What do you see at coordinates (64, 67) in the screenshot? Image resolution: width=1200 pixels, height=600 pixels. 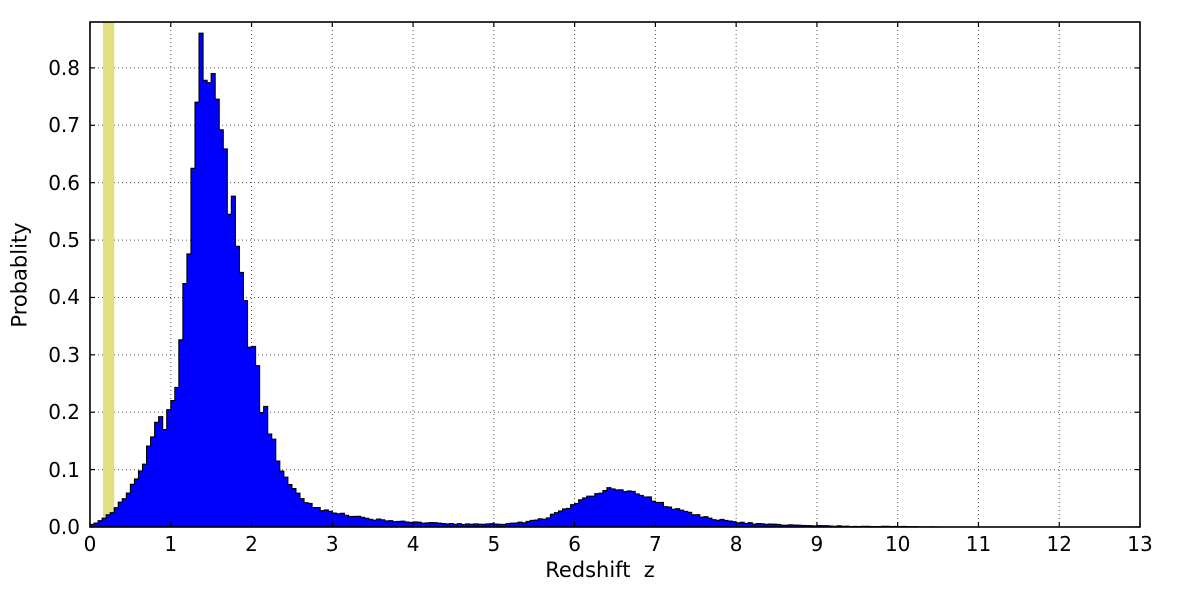 I see `y-tick-label: 0.8` at bounding box center [64, 67].